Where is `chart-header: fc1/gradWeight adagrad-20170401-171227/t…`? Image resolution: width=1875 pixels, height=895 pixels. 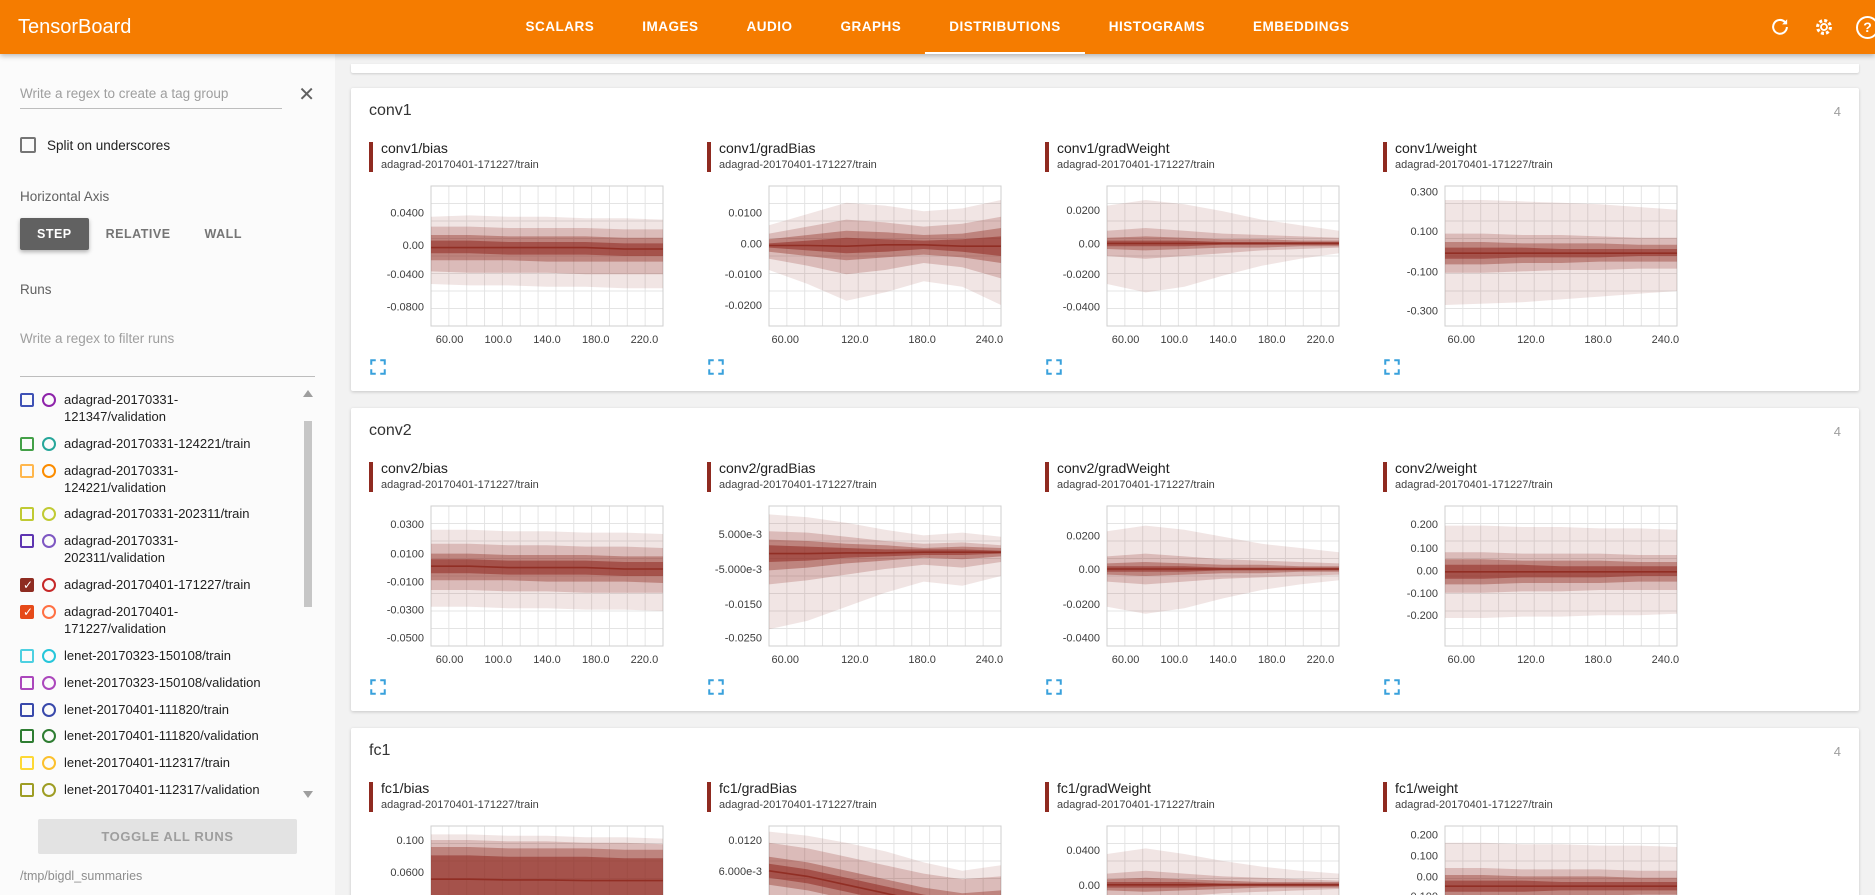
chart-header: fc1/gradWeight adagrad-20170401-171227/t… is located at coordinates (1195, 796).